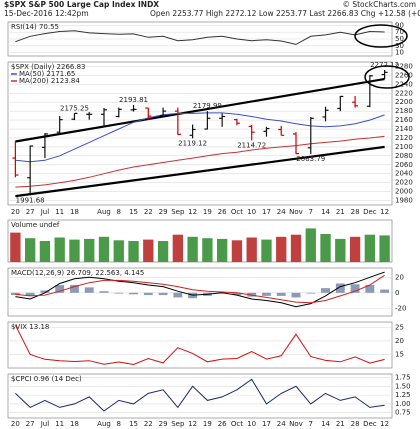 This screenshot has width=420, height=429. I want to click on y-tick-label: 2280, so click(404, 66).